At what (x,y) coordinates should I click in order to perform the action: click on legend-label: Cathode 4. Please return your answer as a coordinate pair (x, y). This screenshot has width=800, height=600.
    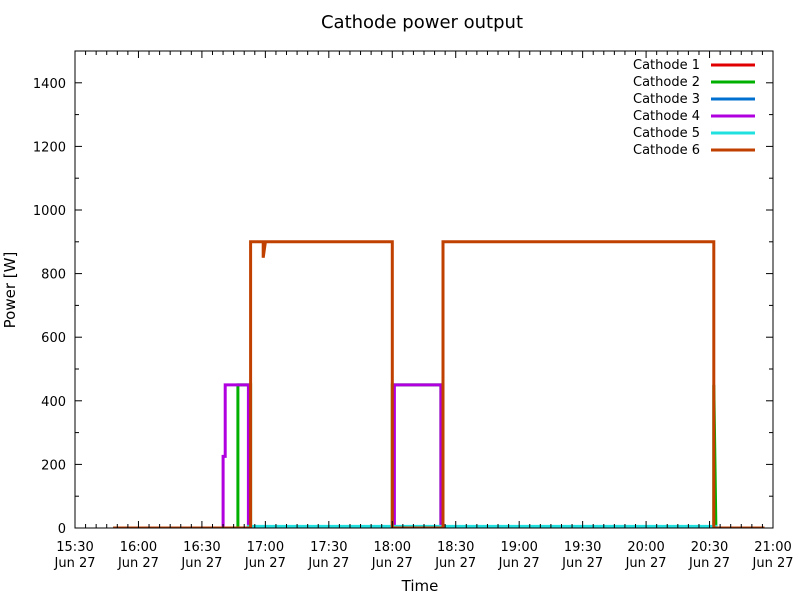
    Looking at the image, I should click on (666, 116).